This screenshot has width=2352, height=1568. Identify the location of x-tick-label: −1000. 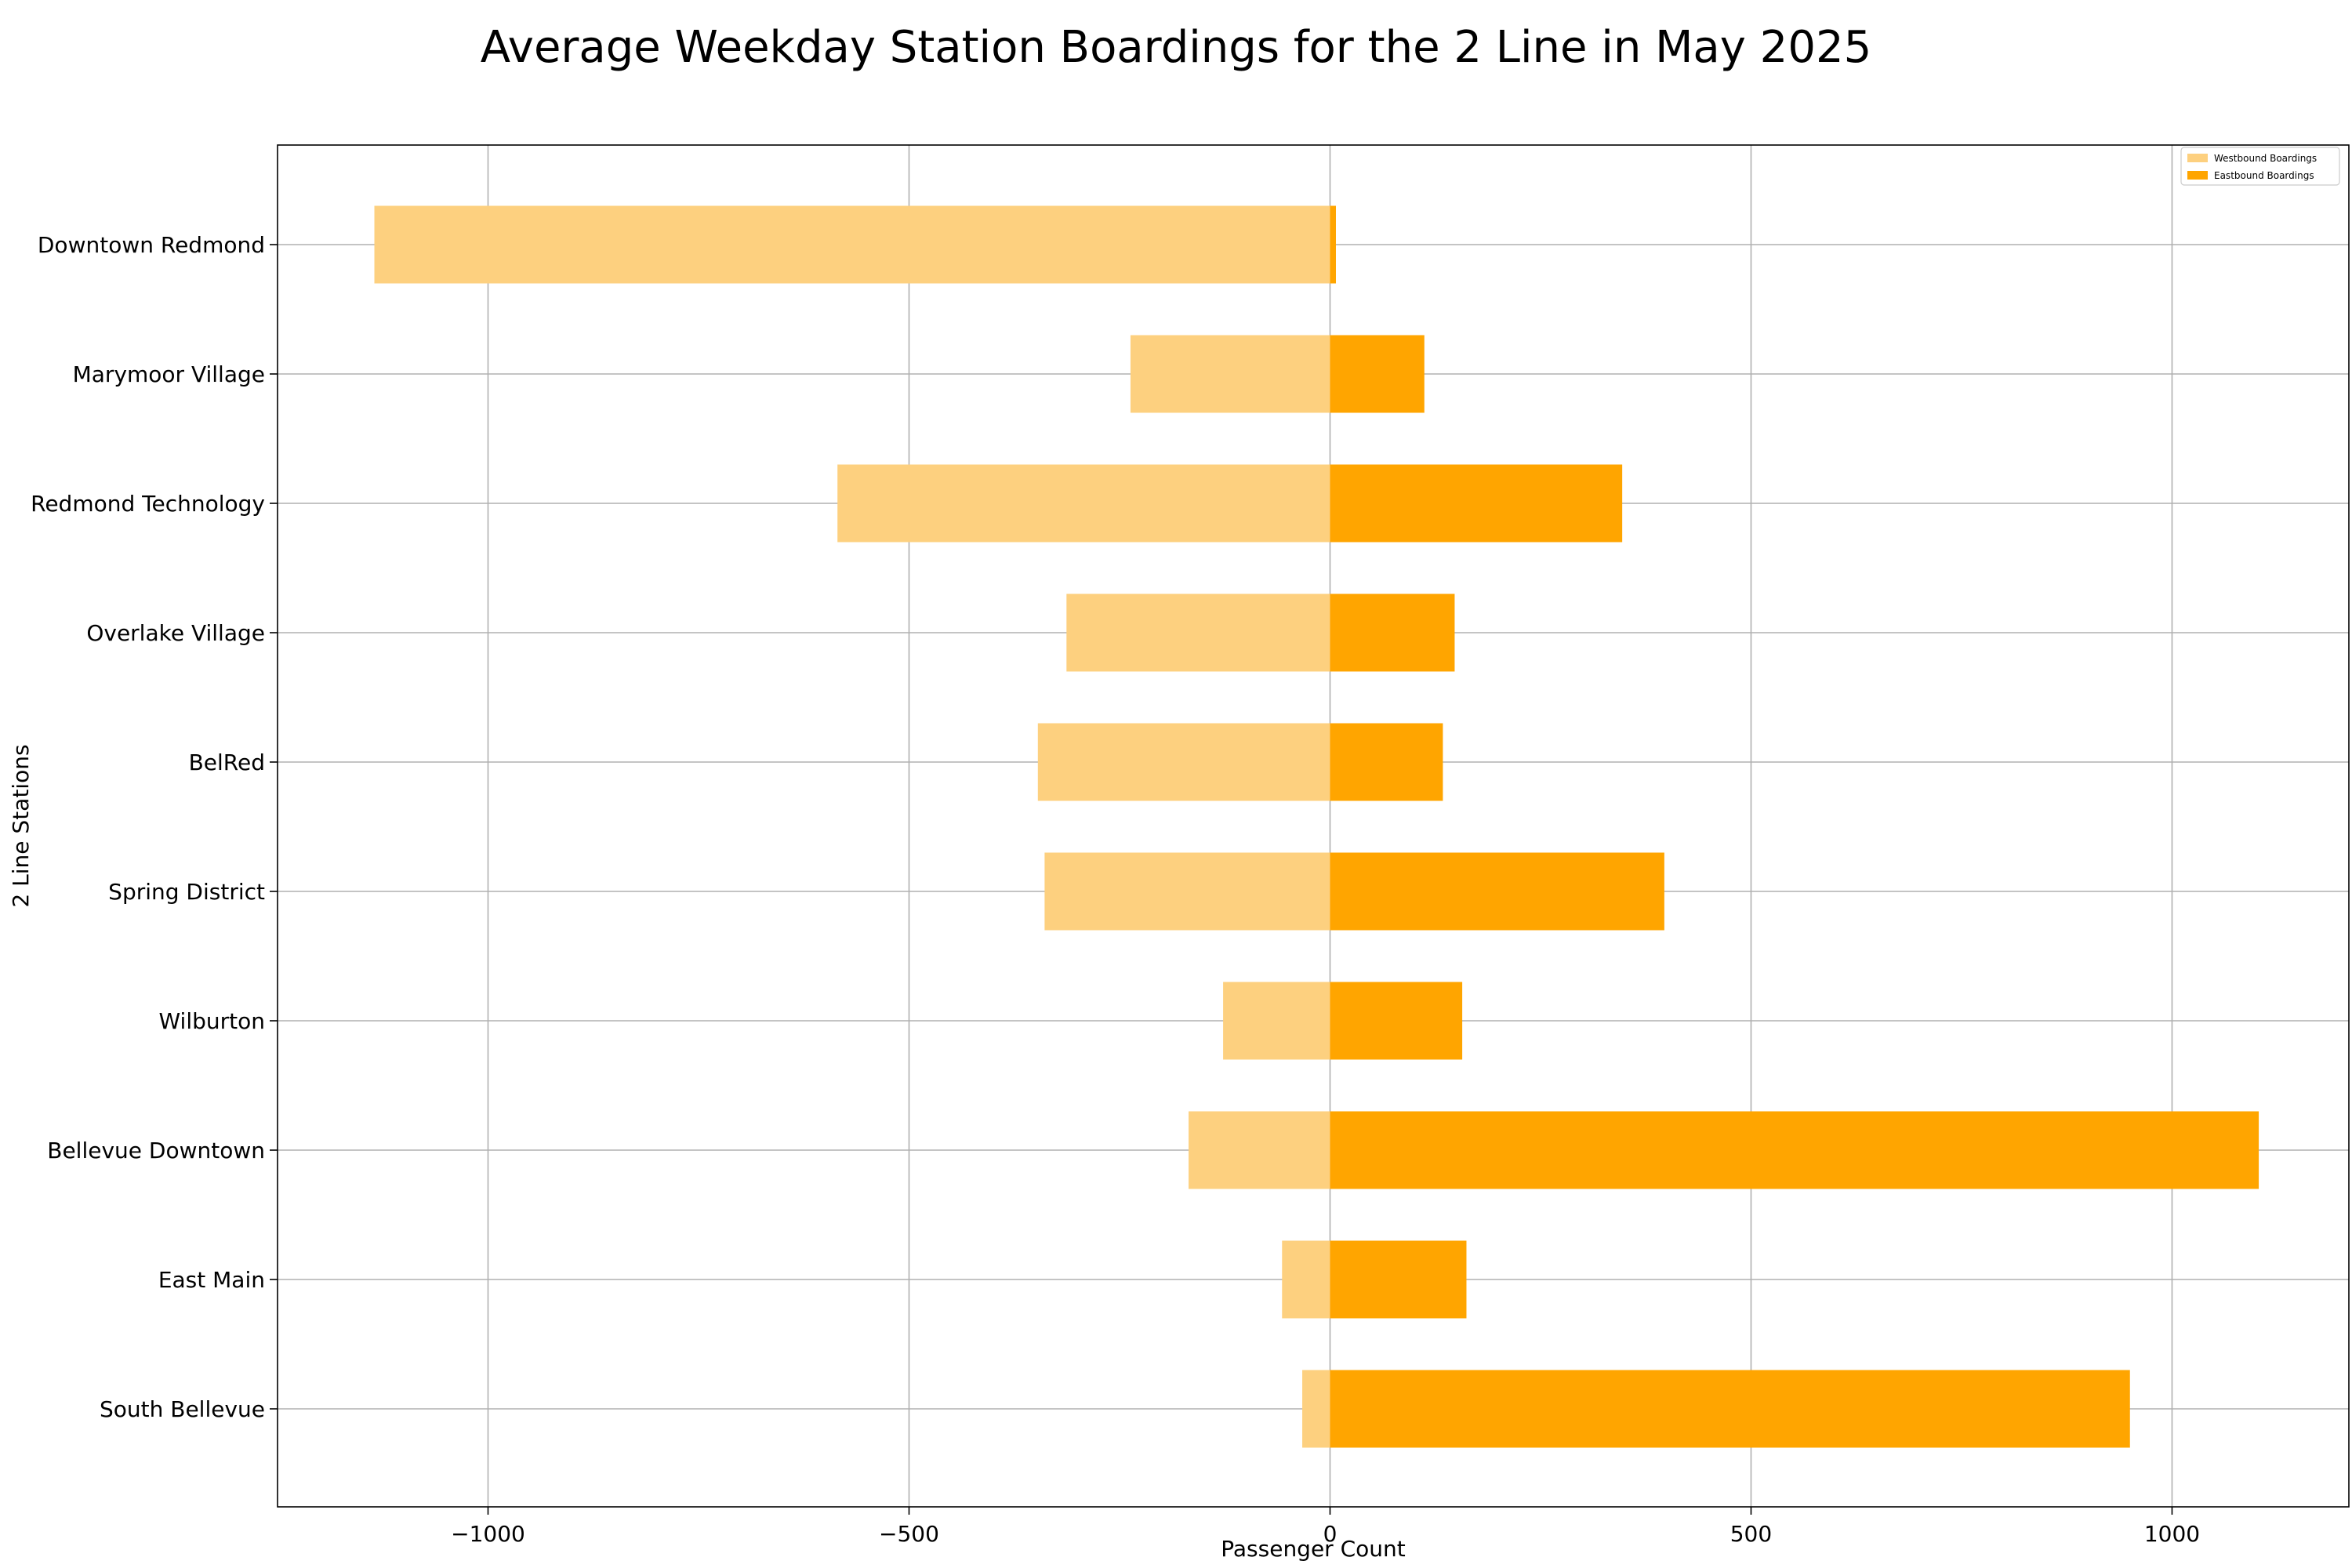
(488, 1534).